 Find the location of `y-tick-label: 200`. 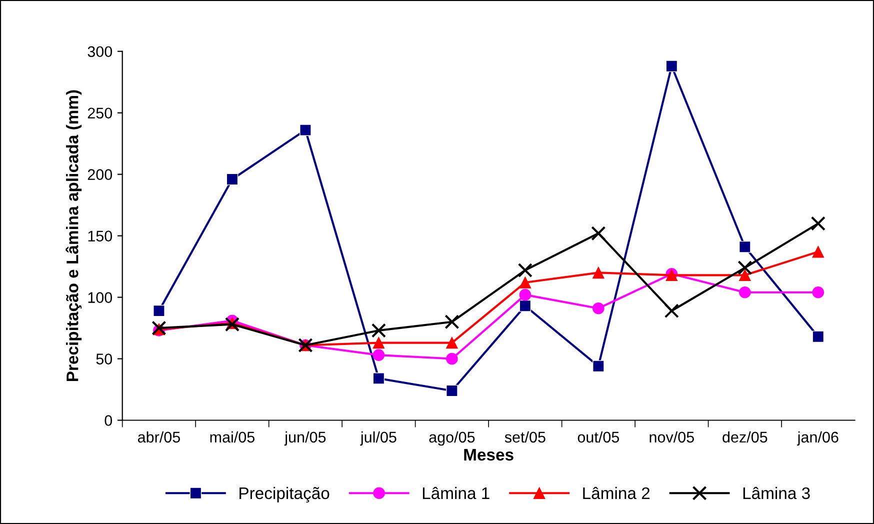

y-tick-label: 200 is located at coordinates (100, 174).